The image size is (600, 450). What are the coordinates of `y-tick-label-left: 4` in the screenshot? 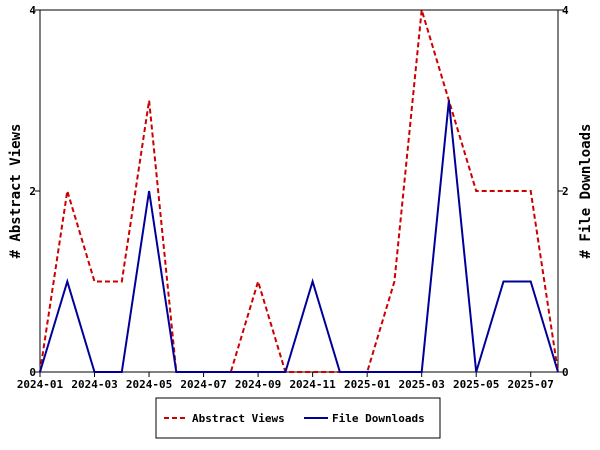 It's located at (32, 10).